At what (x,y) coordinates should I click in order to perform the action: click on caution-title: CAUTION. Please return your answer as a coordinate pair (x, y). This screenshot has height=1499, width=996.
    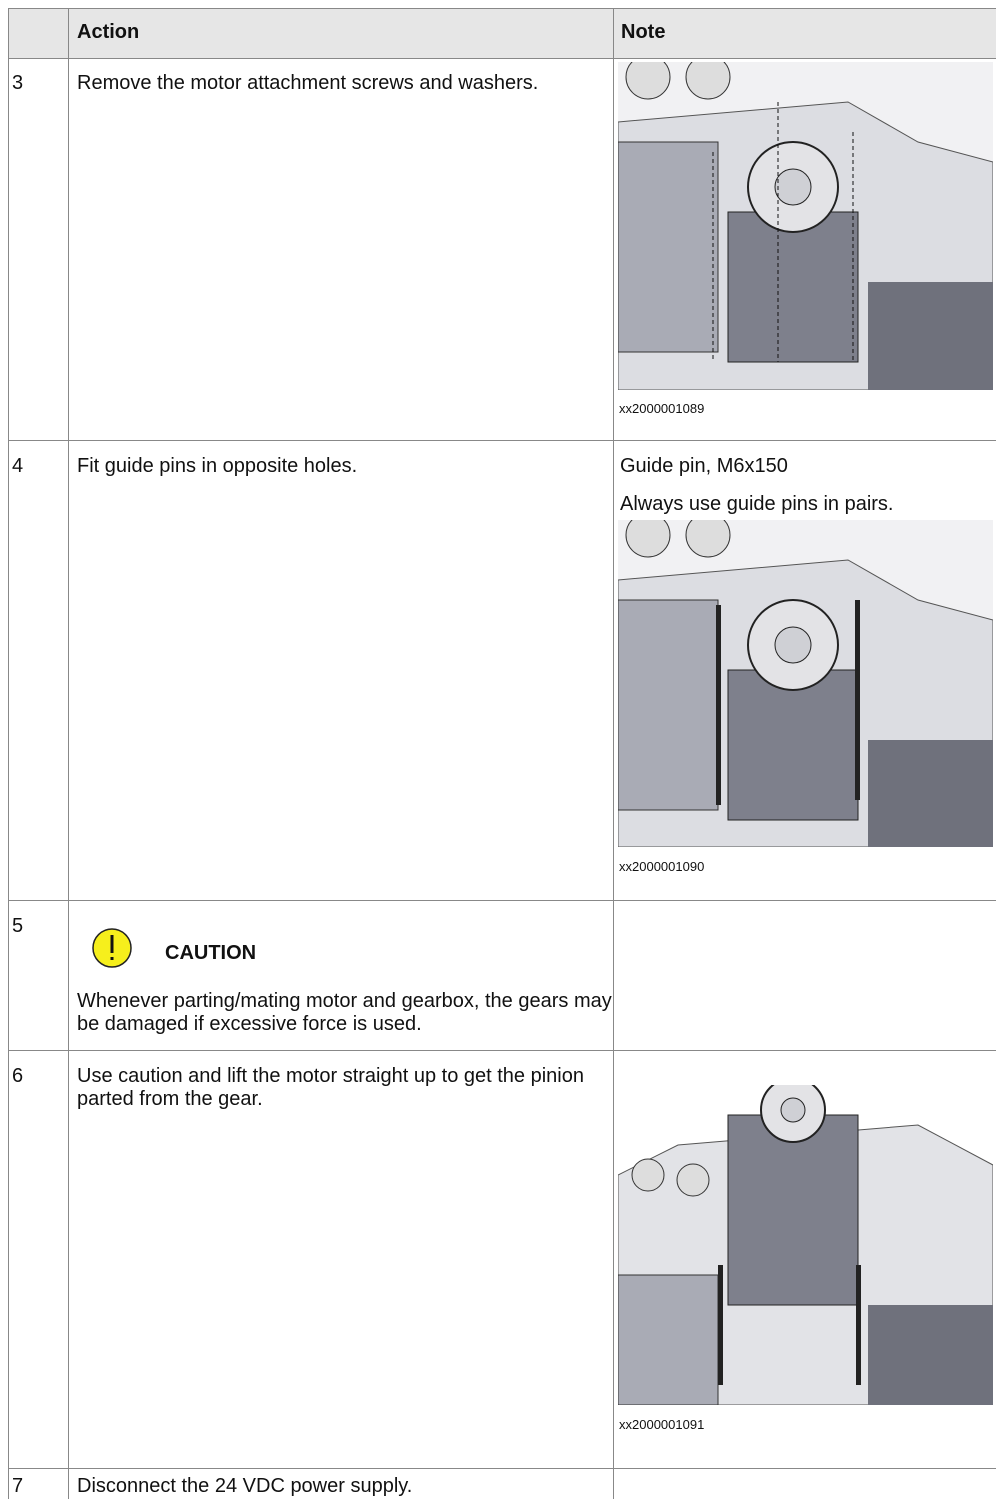
    Looking at the image, I should click on (211, 953).